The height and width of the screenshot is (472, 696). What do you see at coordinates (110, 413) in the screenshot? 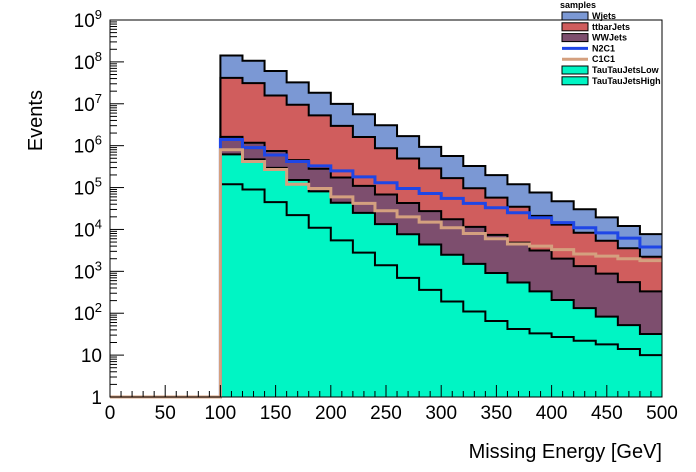
I see `x-tick-label: 0` at bounding box center [110, 413].